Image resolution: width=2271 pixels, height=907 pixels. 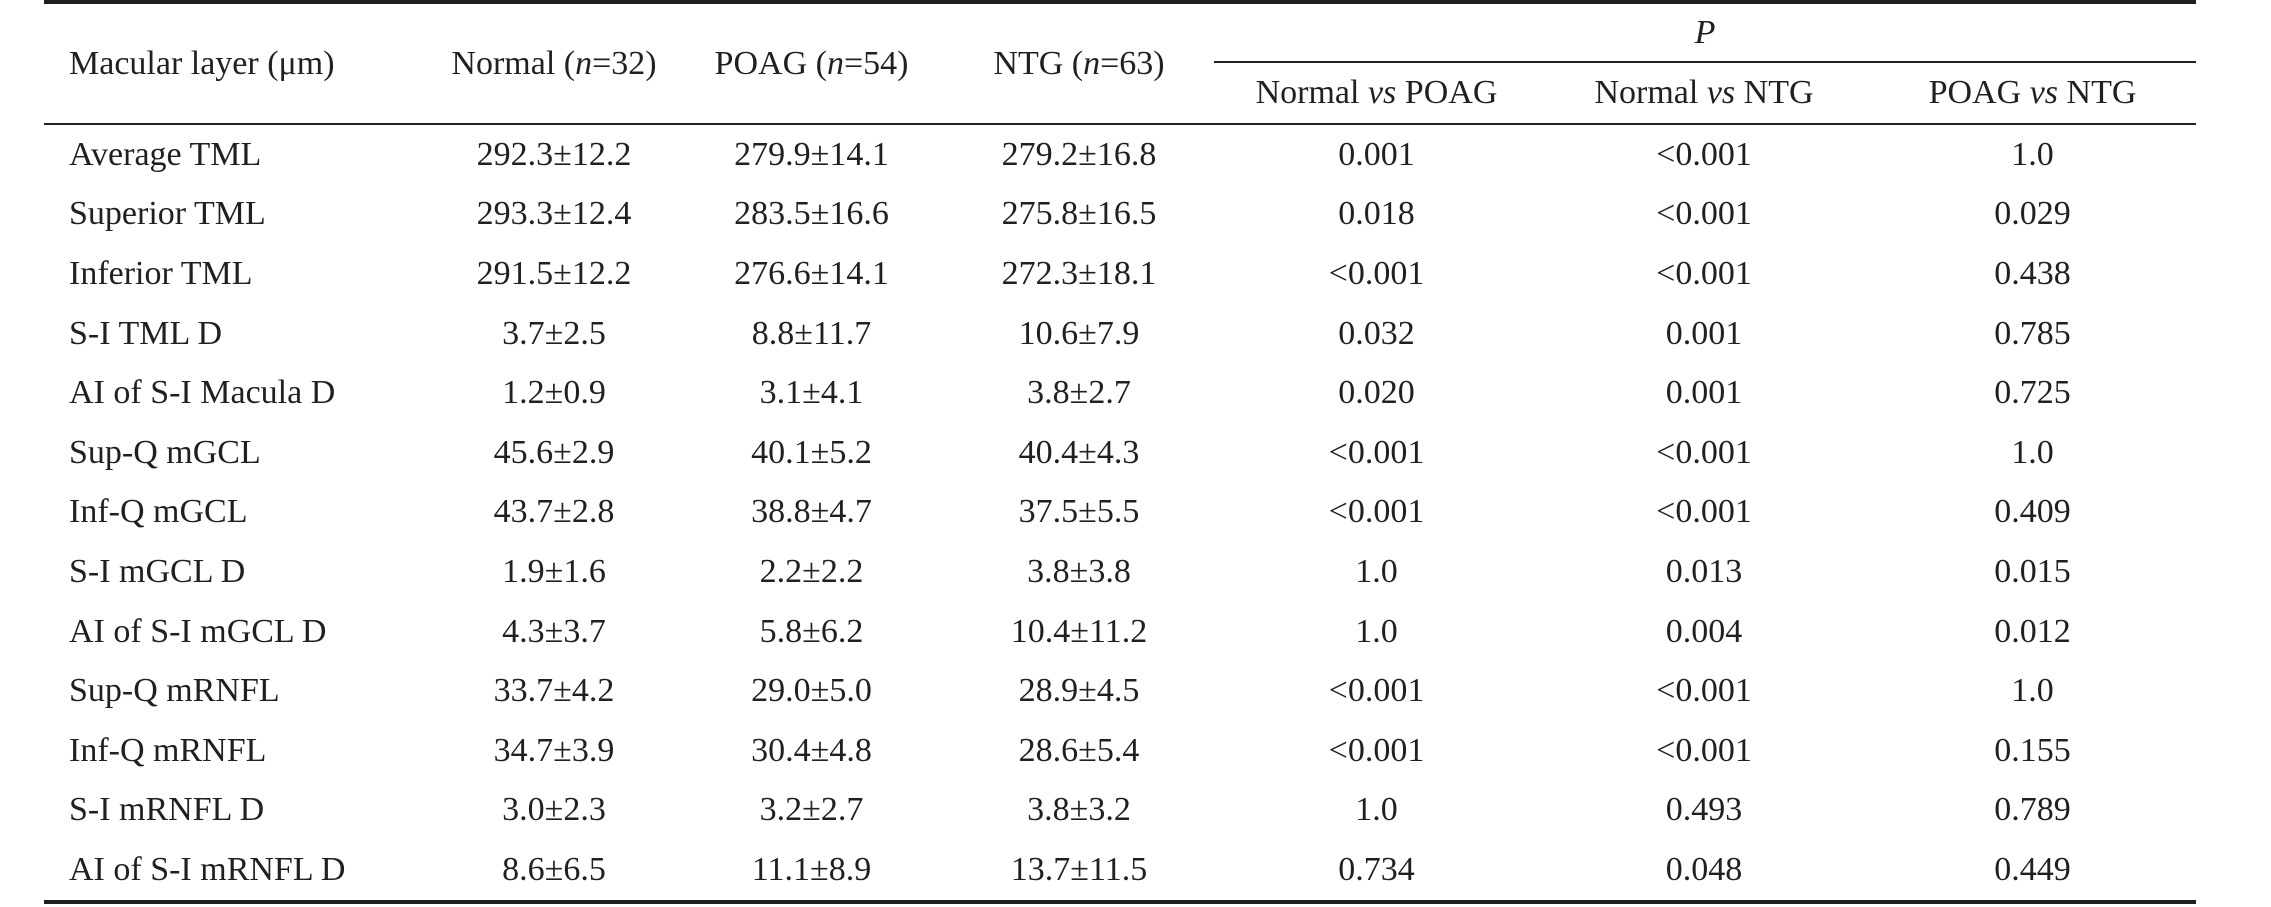 I want to click on header-p-value: P, so click(x=1705, y=32).